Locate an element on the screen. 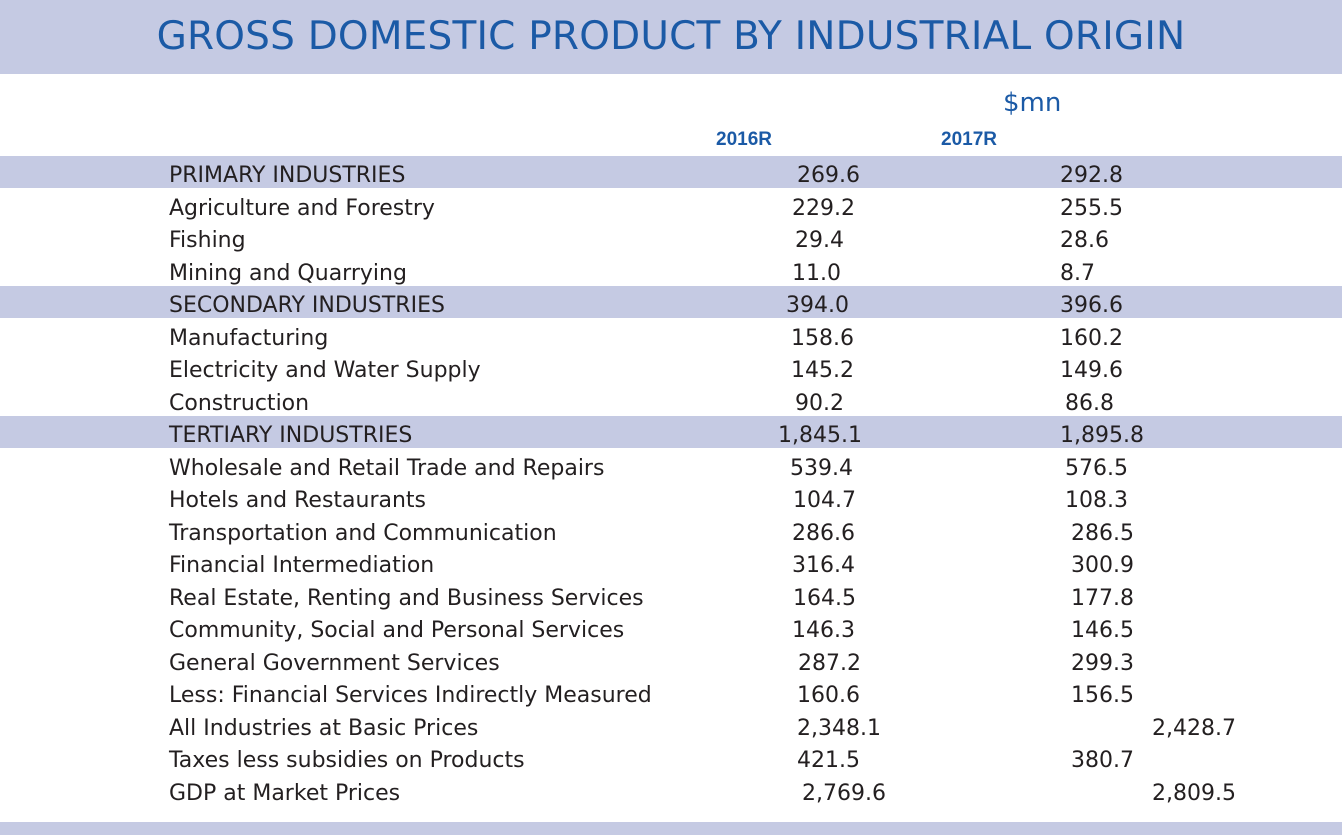 The height and width of the screenshot is (835, 1342). row-label: Fishing is located at coordinates (207, 240).